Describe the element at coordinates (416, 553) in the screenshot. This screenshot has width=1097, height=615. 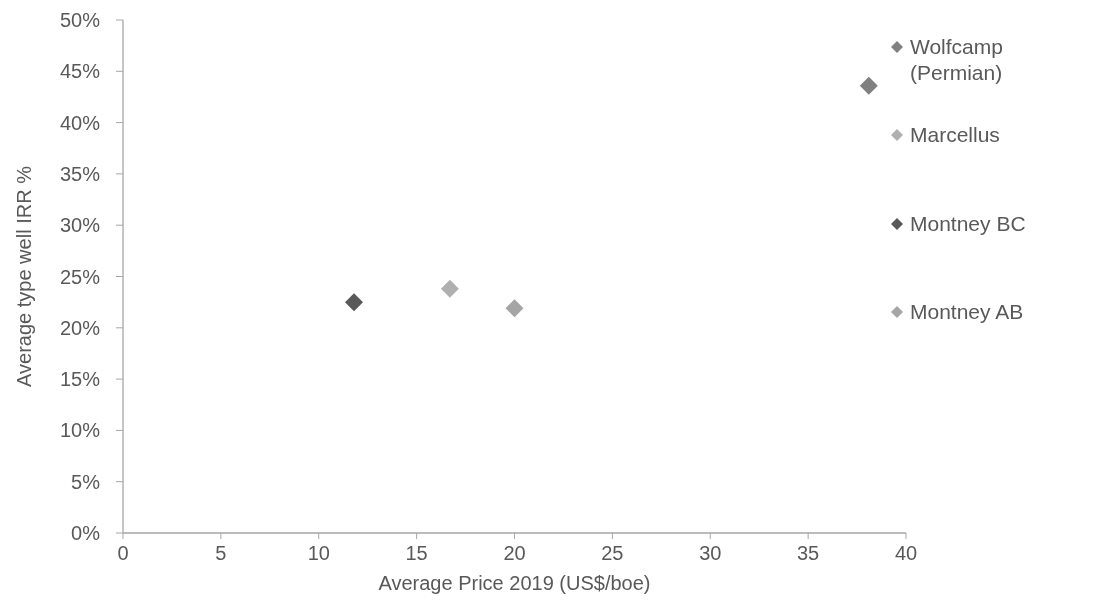
I see `x-tick-label: 15` at that location.